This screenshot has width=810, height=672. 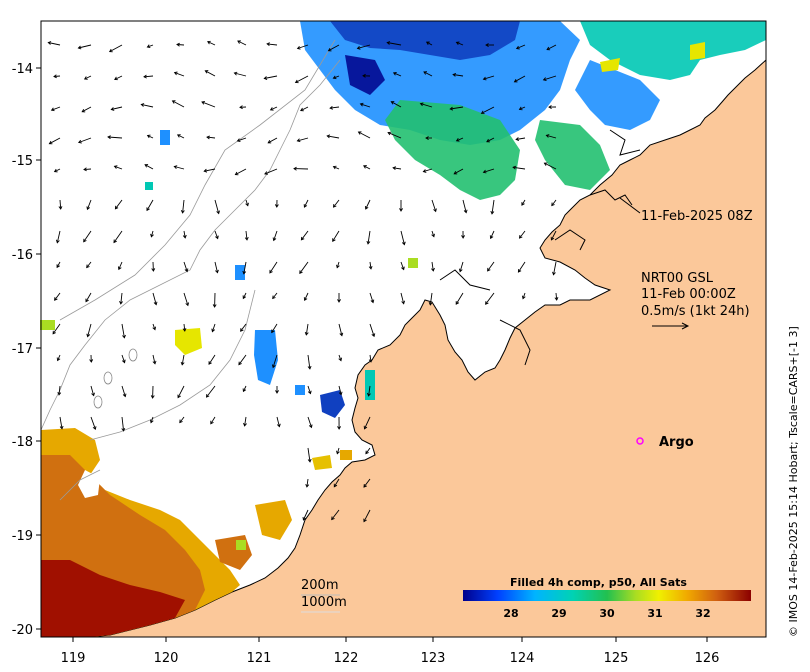 I want to click on depth-1000-label: 1000m, so click(x=324, y=602).